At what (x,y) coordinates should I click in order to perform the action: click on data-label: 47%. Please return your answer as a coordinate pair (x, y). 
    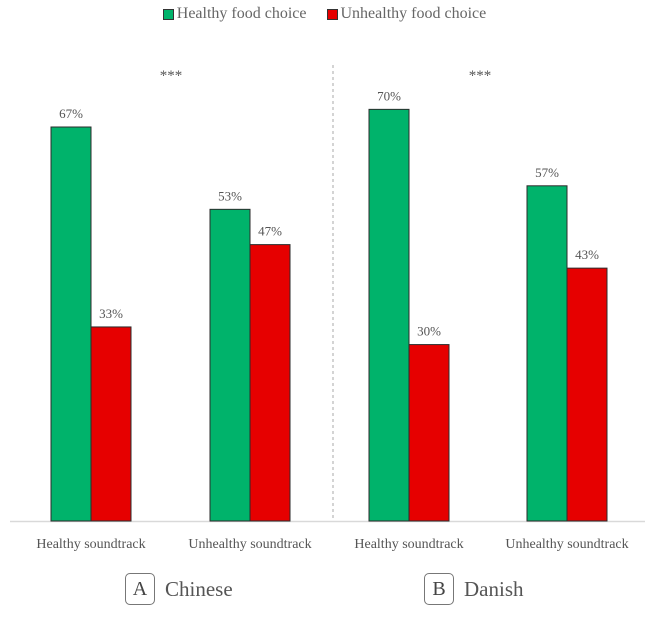
    Looking at the image, I should click on (270, 231).